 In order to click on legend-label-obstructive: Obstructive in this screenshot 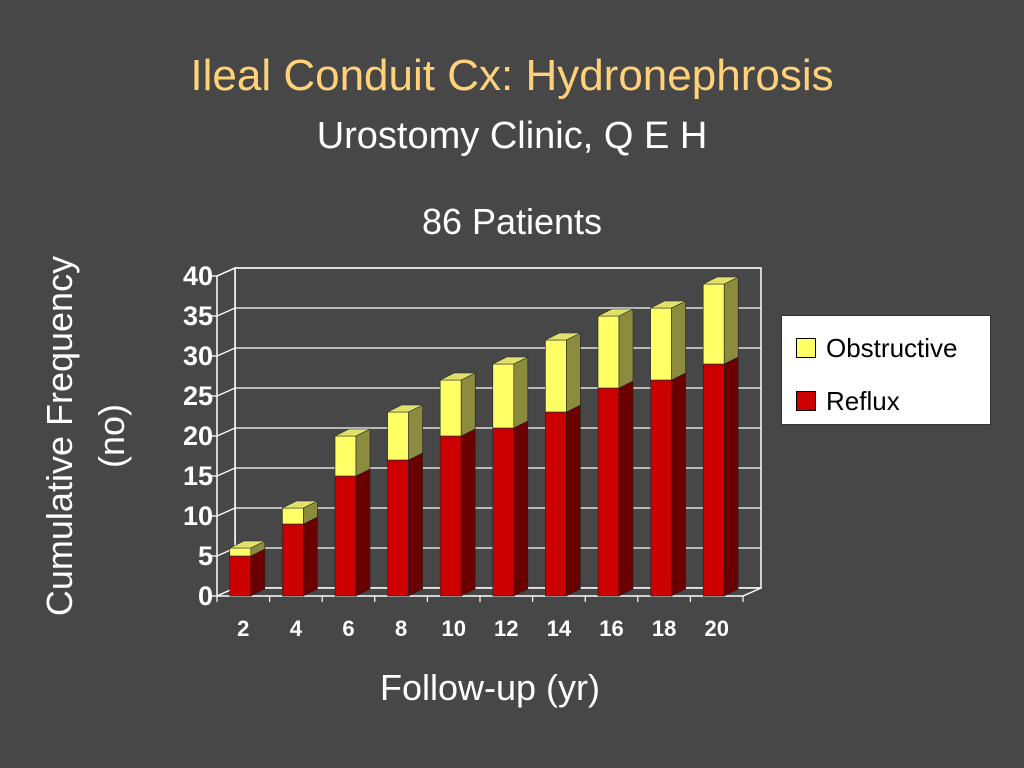, I will do `click(892, 348)`.